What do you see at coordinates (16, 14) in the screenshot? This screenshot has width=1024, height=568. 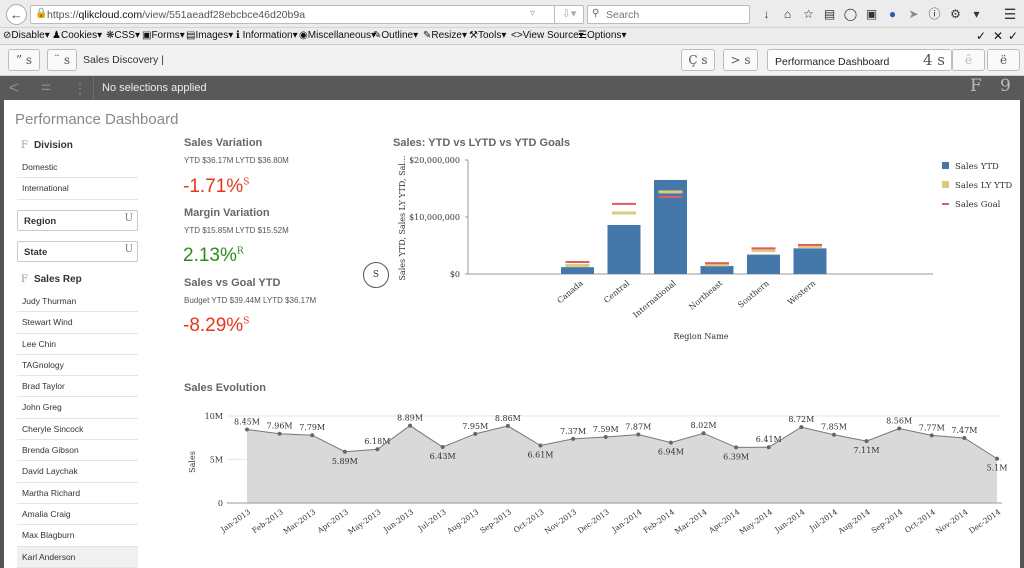 I see `back-arrow-icon: ←` at bounding box center [16, 14].